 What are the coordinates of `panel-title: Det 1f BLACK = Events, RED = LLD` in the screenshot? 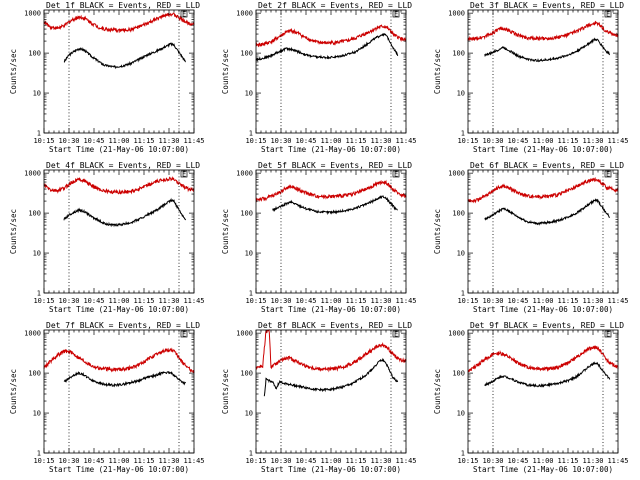 It's located at (123, 5).